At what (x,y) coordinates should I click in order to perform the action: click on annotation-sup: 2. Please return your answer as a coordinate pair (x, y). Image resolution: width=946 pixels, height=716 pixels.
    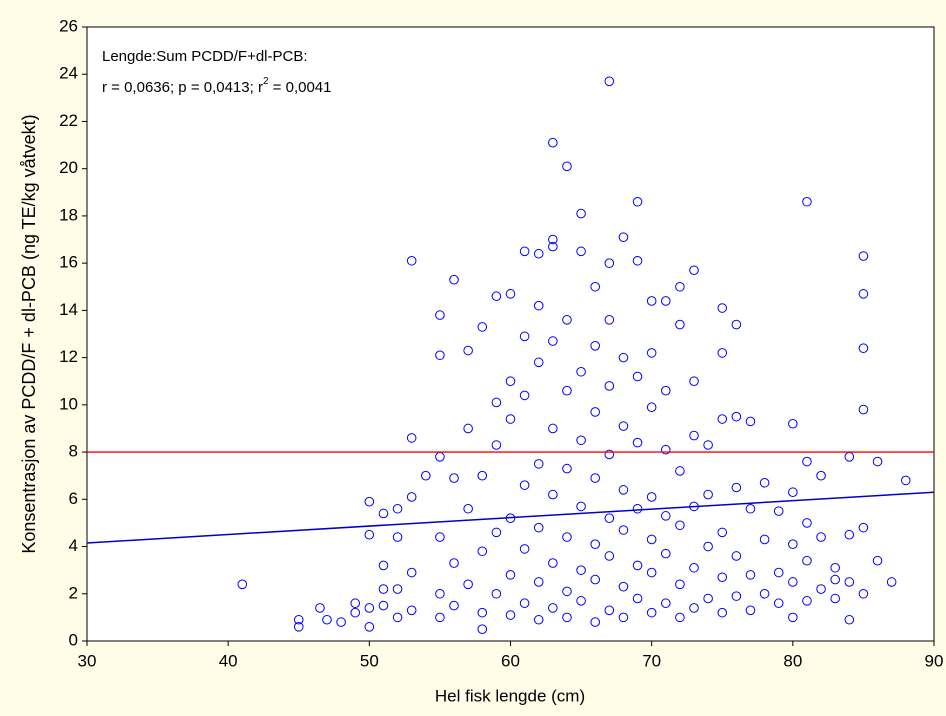
    Looking at the image, I should click on (266, 81).